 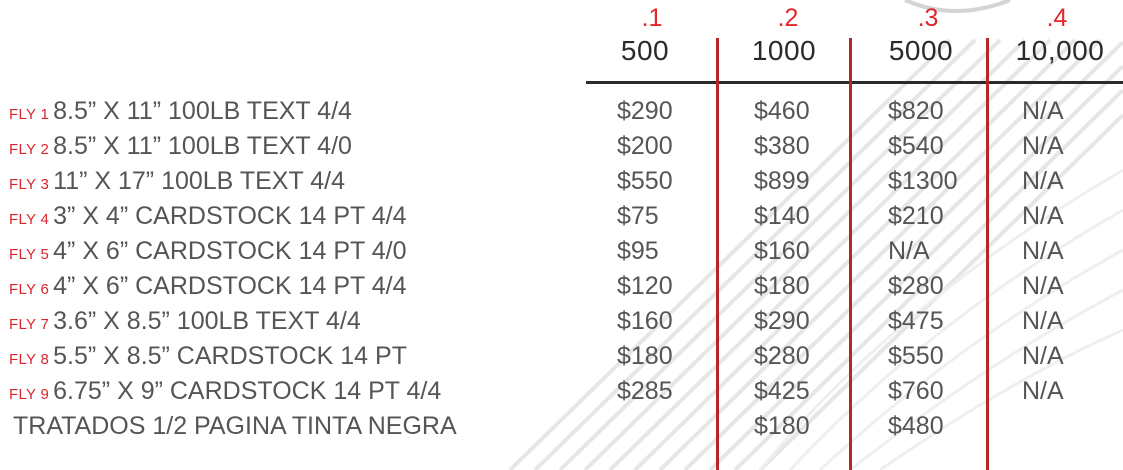 I want to click on price-cell: $540, so click(x=916, y=146).